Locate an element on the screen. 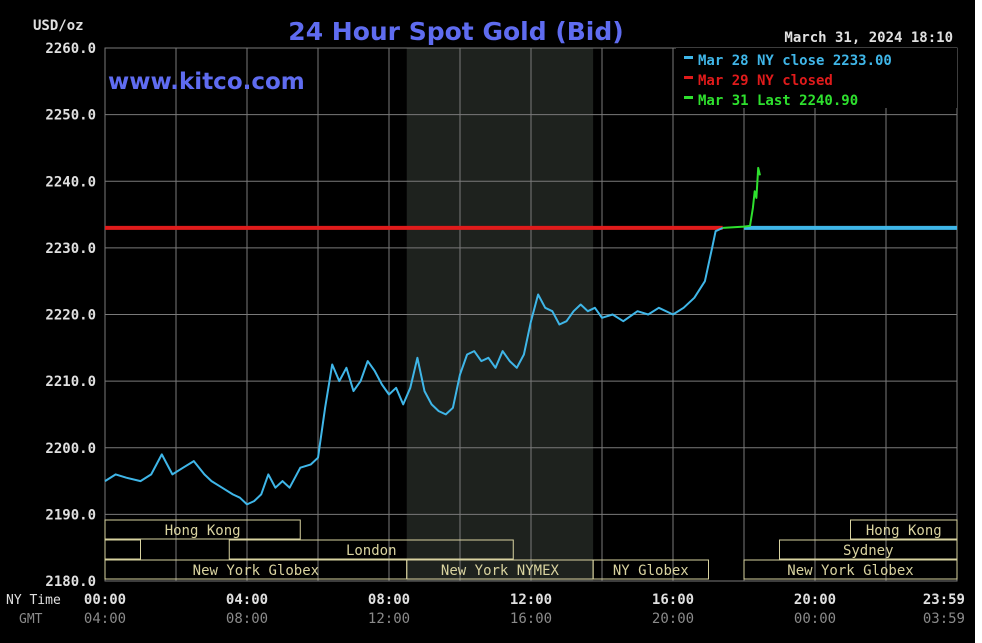  y-tick-label: 2200.0 is located at coordinates (70, 449).